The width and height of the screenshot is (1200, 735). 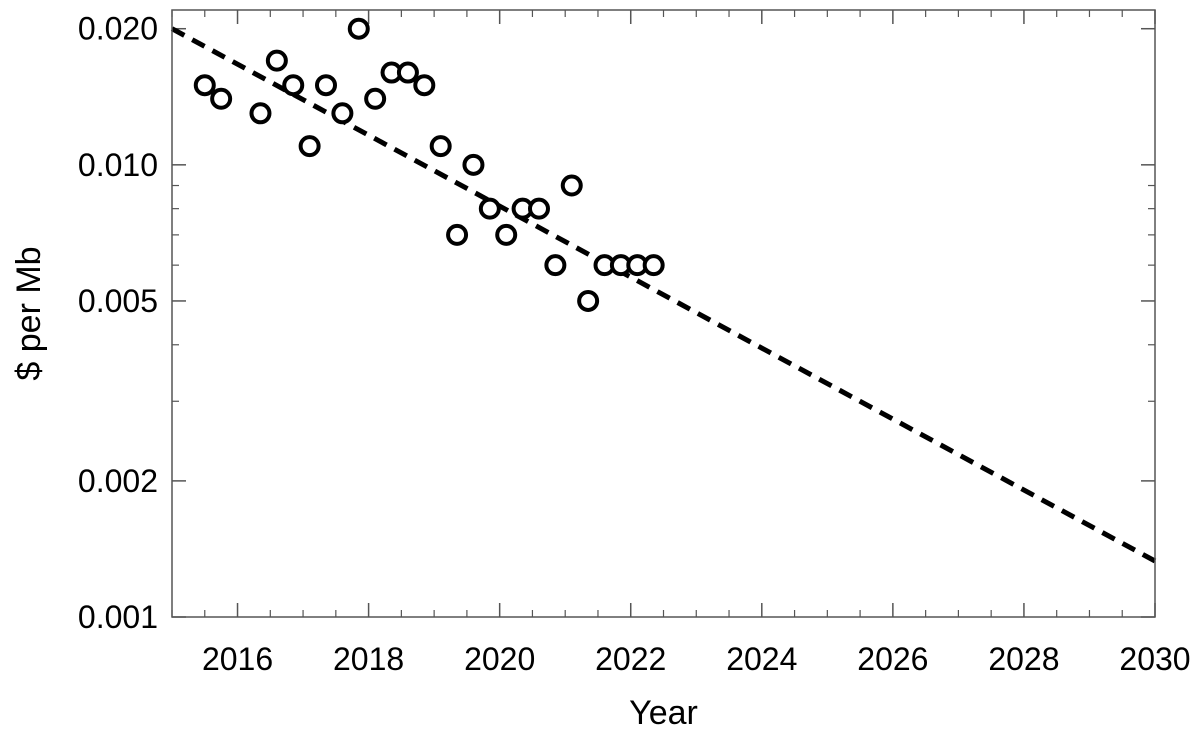 I want to click on x-tick-label: 2028, so click(x=1023, y=659).